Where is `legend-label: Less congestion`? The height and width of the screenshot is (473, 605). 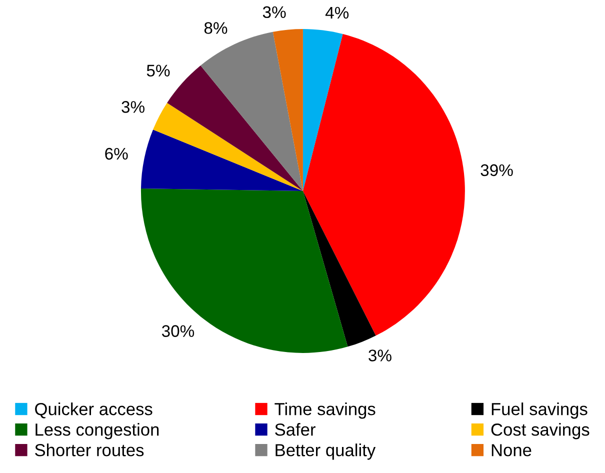 legend-label: Less congestion is located at coordinates (97, 431).